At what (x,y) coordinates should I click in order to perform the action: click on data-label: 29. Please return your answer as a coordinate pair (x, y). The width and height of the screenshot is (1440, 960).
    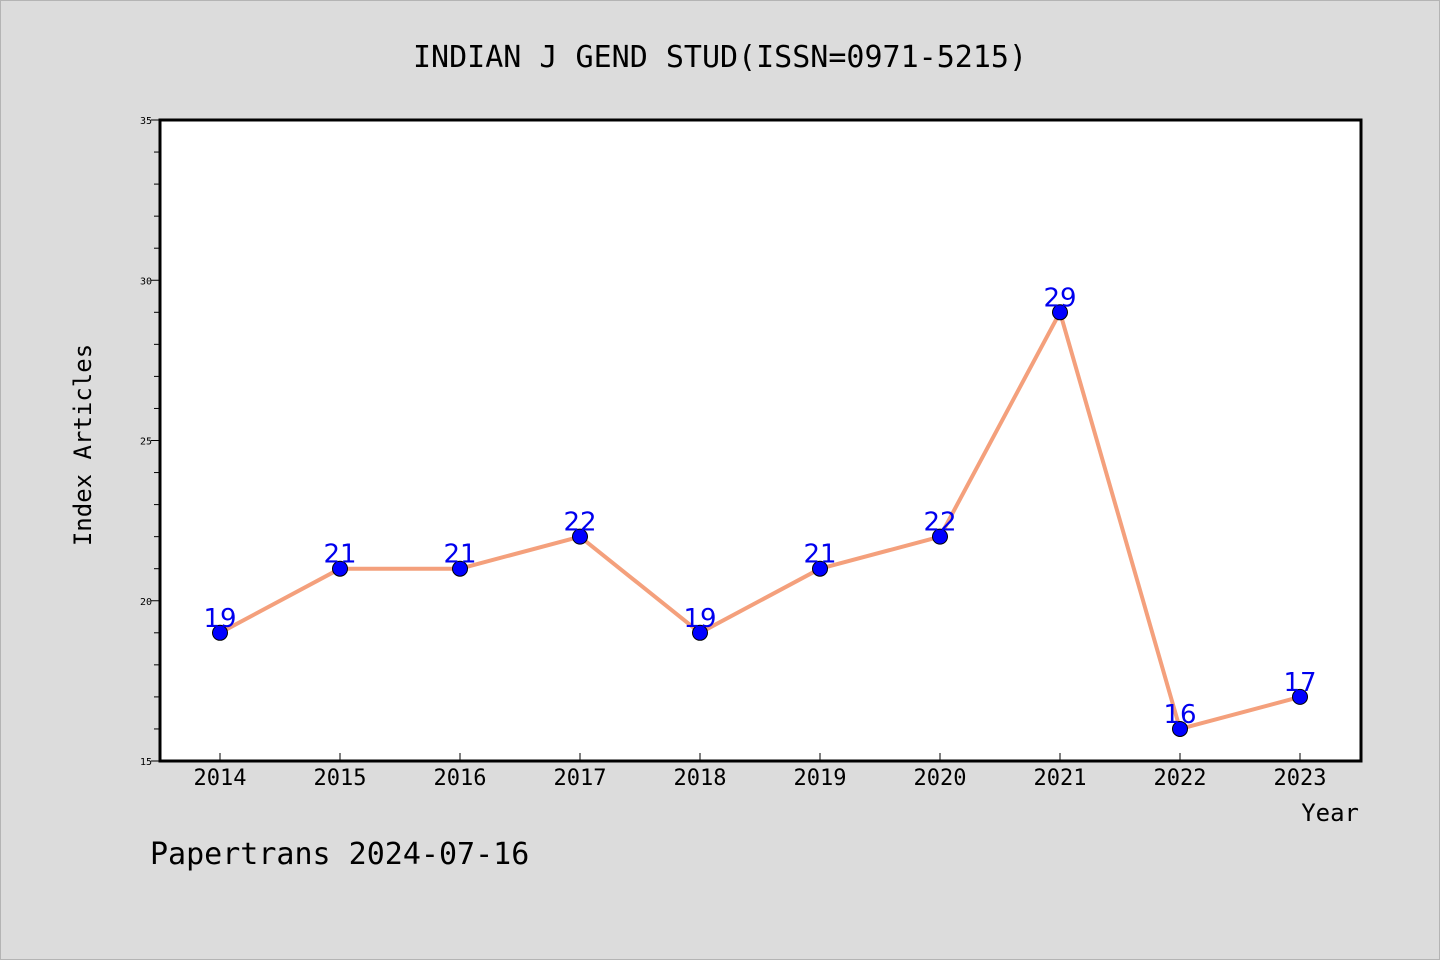
    Looking at the image, I should click on (1059, 298).